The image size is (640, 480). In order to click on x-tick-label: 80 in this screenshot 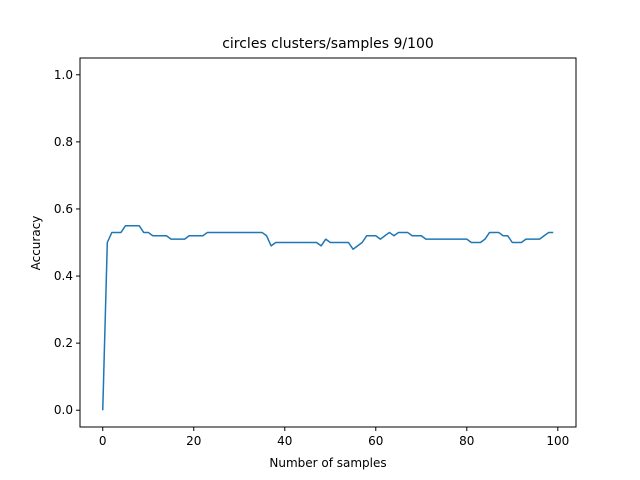, I will do `click(466, 441)`.